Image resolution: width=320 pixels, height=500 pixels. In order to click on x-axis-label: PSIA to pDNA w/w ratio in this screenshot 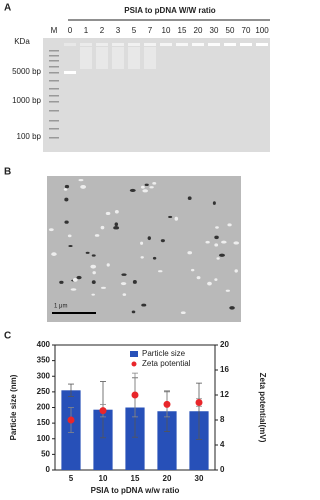, I will do `click(135, 490)`.